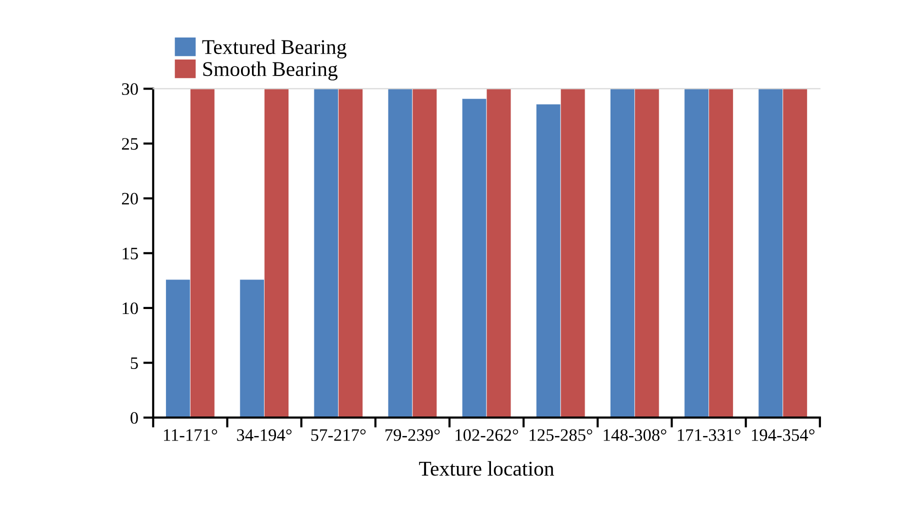 This screenshot has width=901, height=522. What do you see at coordinates (134, 363) in the screenshot?
I see `y-tick-label: 5` at bounding box center [134, 363].